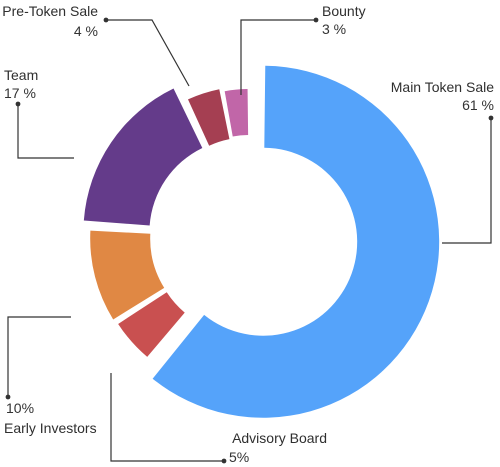 The width and height of the screenshot is (500, 467). What do you see at coordinates (316, 20) in the screenshot?
I see `leader-dot-bounty` at bounding box center [316, 20].